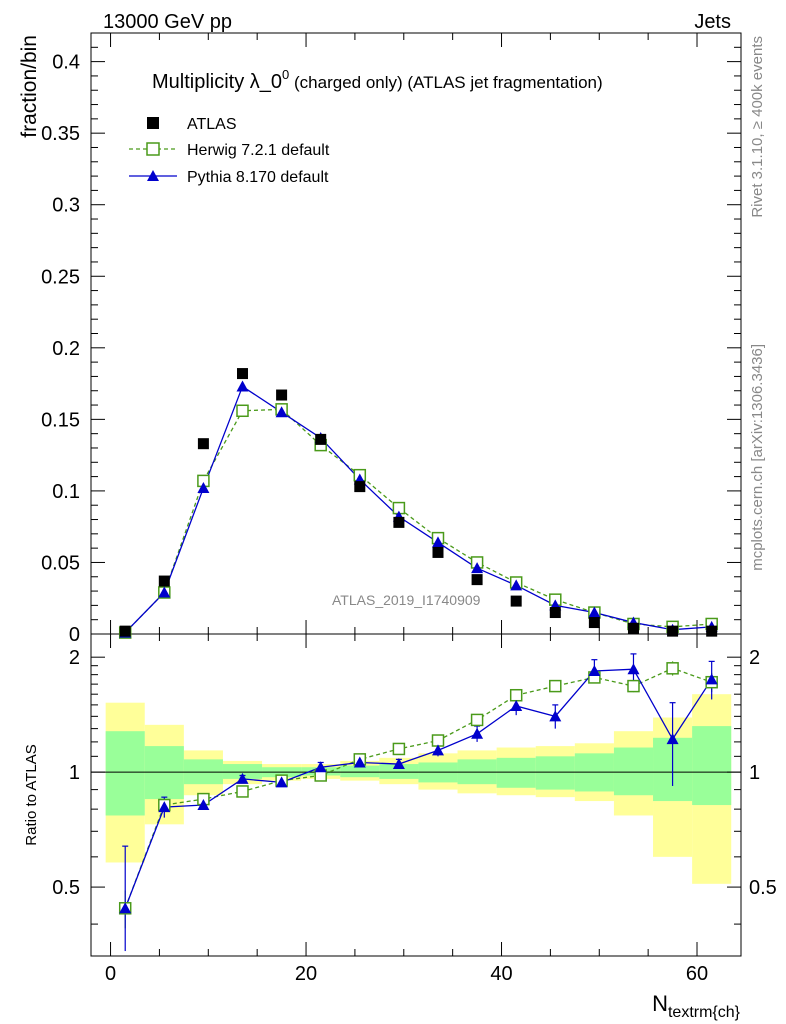  Describe the element at coordinates (697, 974) in the screenshot. I see `x-tick-label-3: 60` at that location.